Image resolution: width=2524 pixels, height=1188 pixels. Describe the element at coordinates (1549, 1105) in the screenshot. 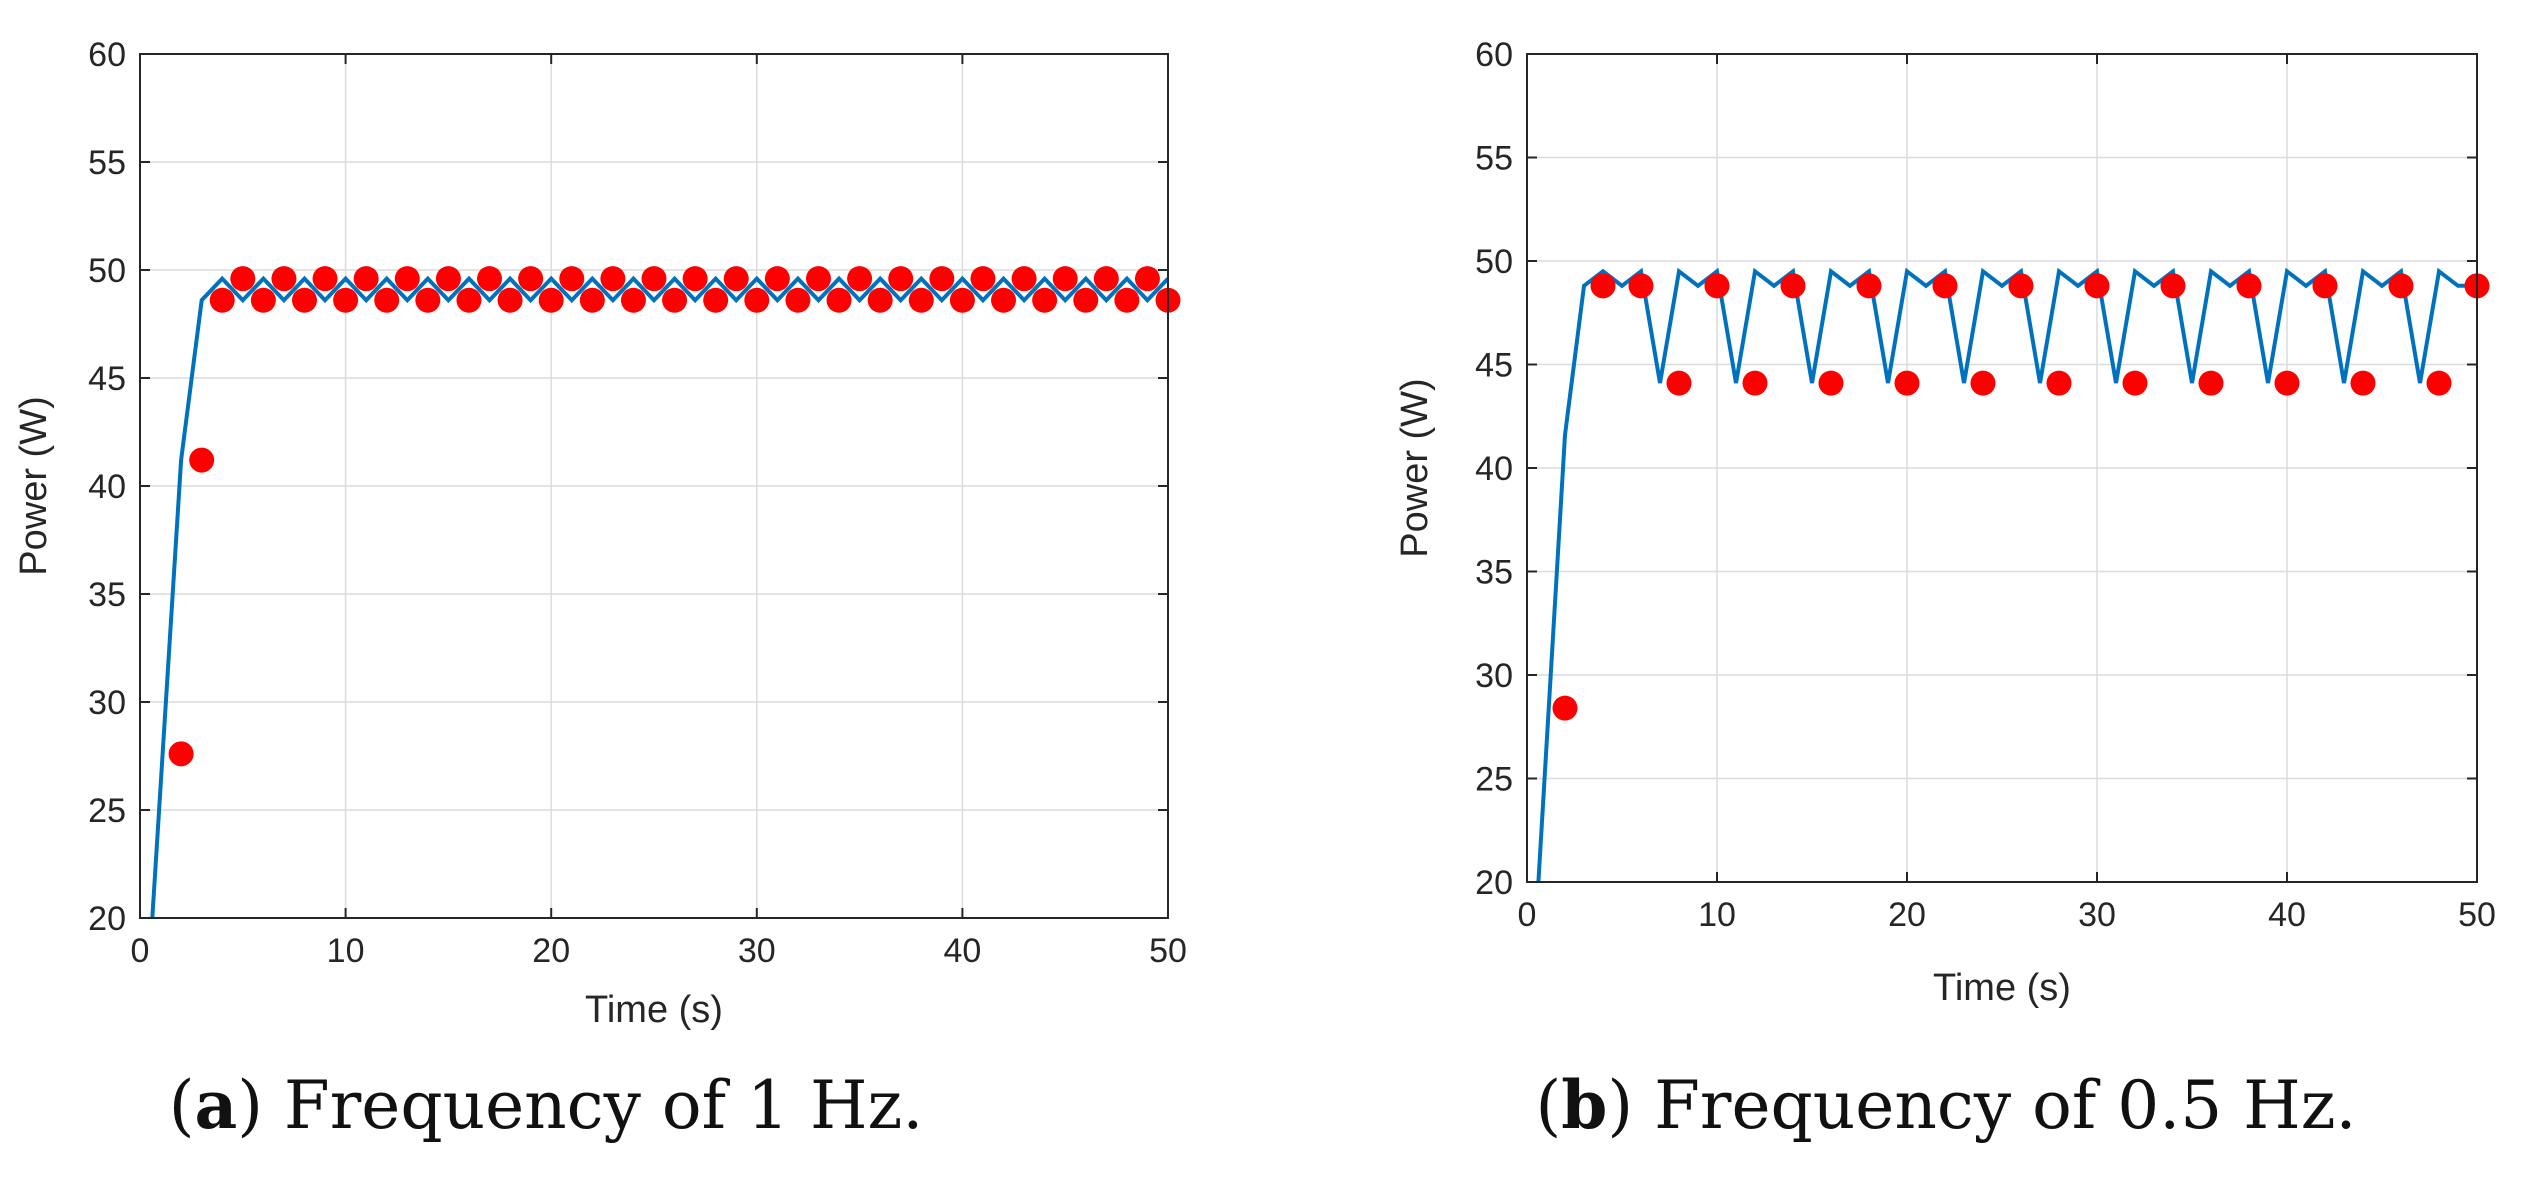

I see `caption-b-open: (` at that location.